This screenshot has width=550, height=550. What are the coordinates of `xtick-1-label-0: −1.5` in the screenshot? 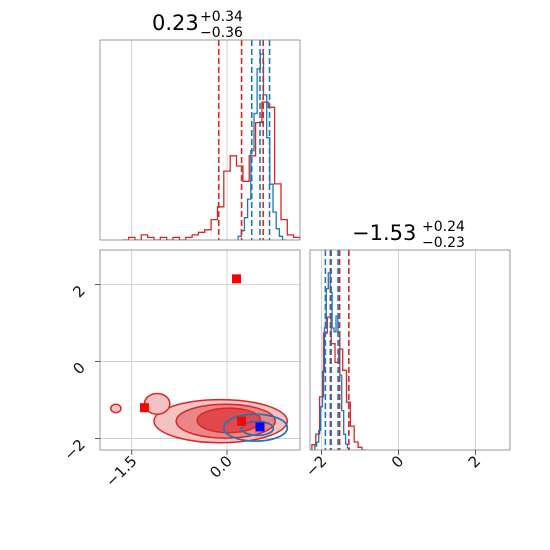 It's located at (121, 471).